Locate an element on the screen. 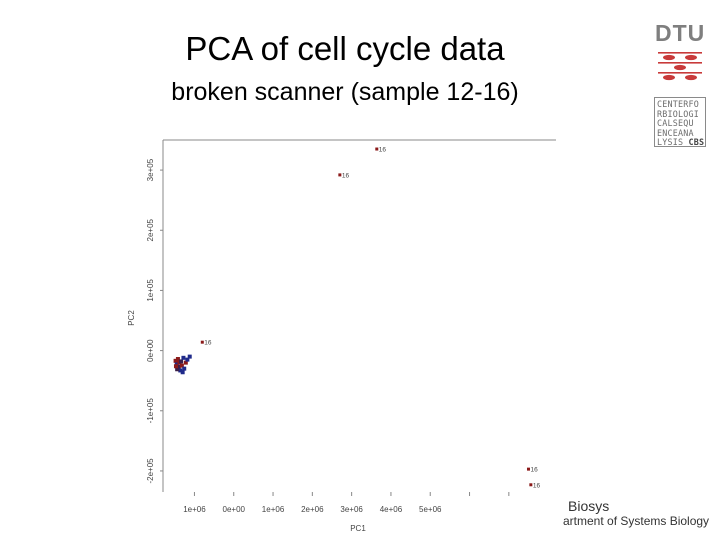  y-tick-label: 1e+05 is located at coordinates (150, 290).